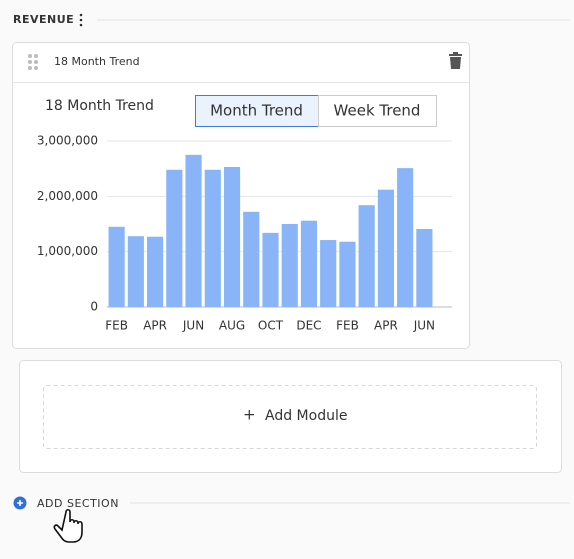 This screenshot has height=559, width=574. I want to click on add-section-label: ADD SECTION, so click(78, 503).